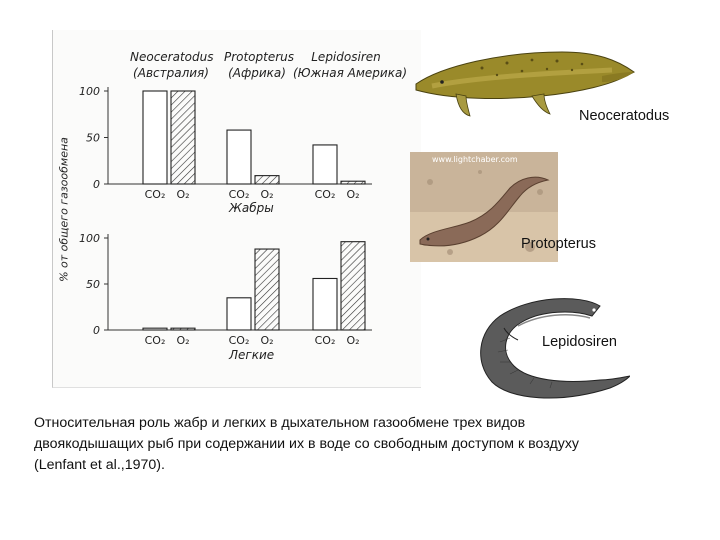 The width and height of the screenshot is (720, 540). I want to click on species-region-neoceratodus: (Австралия), so click(171, 73).